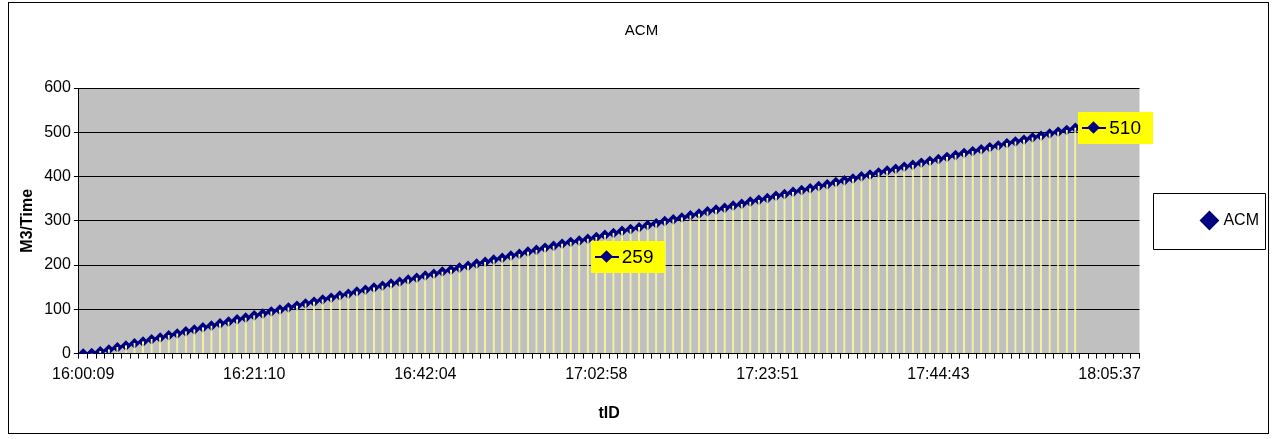  Describe the element at coordinates (1241, 219) in the screenshot. I see `legend-label: ACM` at that location.